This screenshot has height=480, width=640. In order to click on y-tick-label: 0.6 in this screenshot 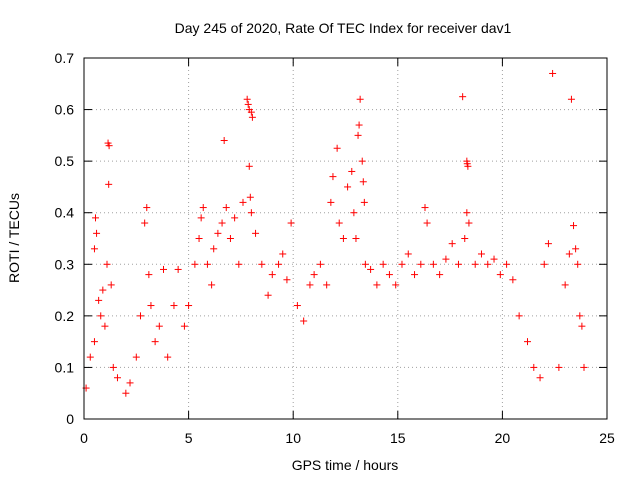, I will do `click(65, 110)`.